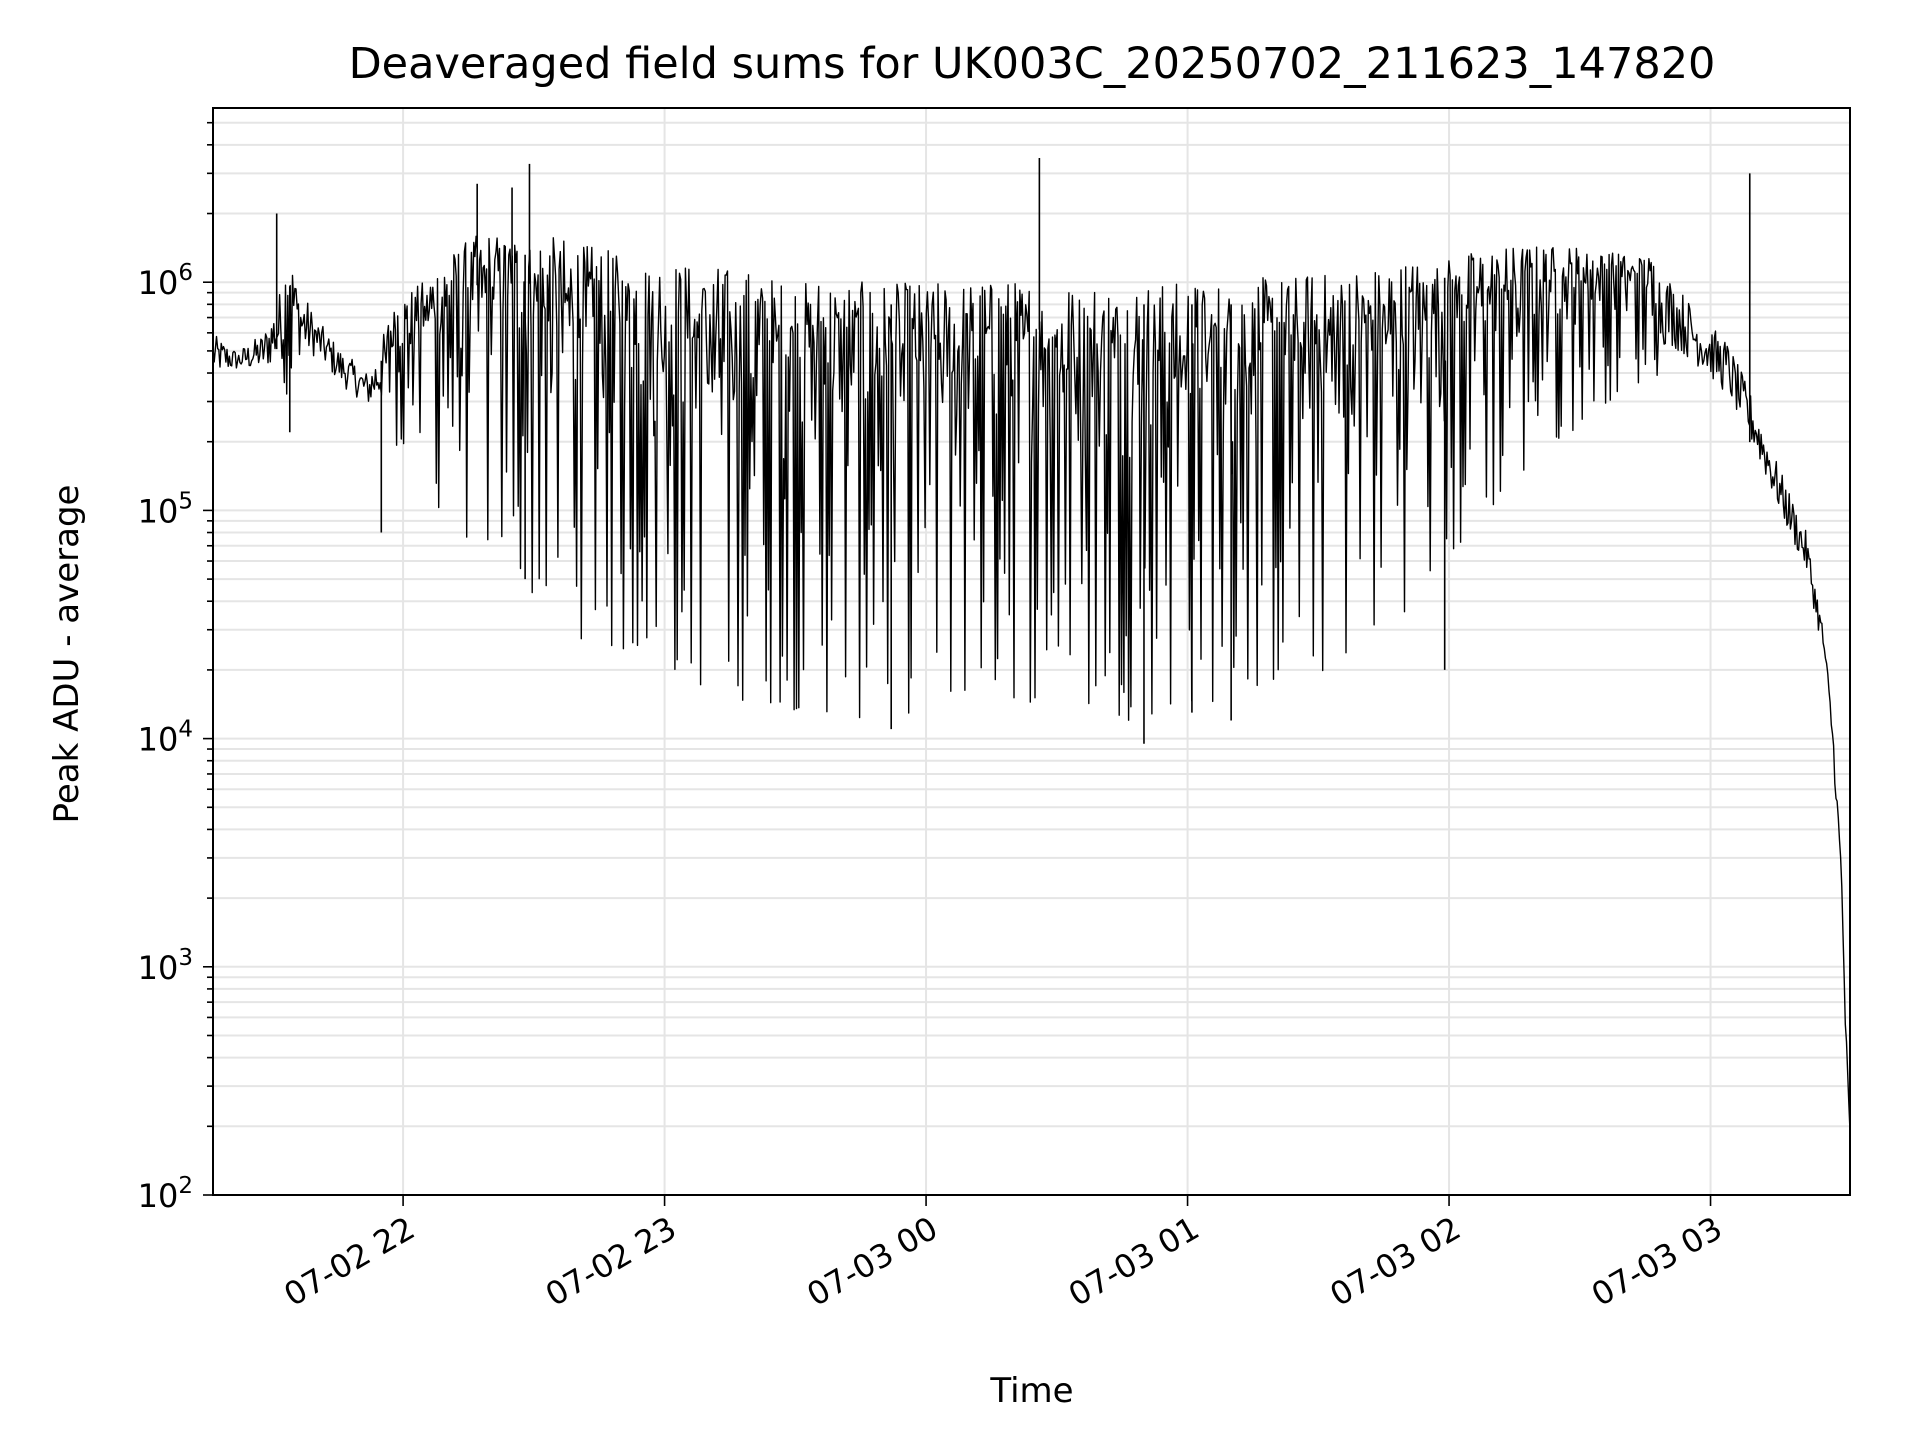 The height and width of the screenshot is (1440, 1920). I want to click on y-tick-label: 10², so click(165, 1194).